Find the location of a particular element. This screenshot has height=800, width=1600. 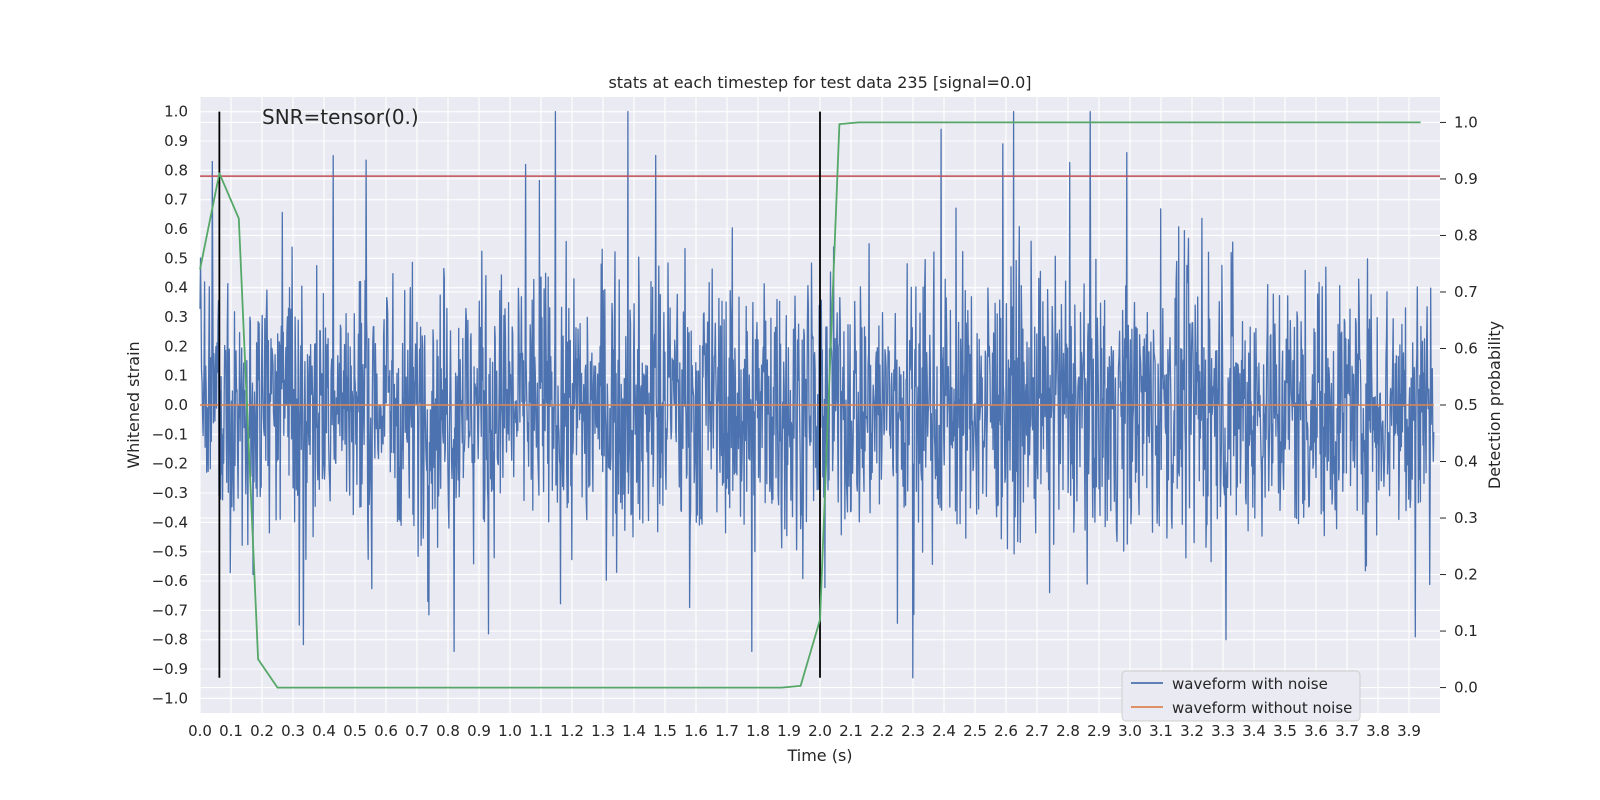

x-tick-label: 2.4 is located at coordinates (944, 731).